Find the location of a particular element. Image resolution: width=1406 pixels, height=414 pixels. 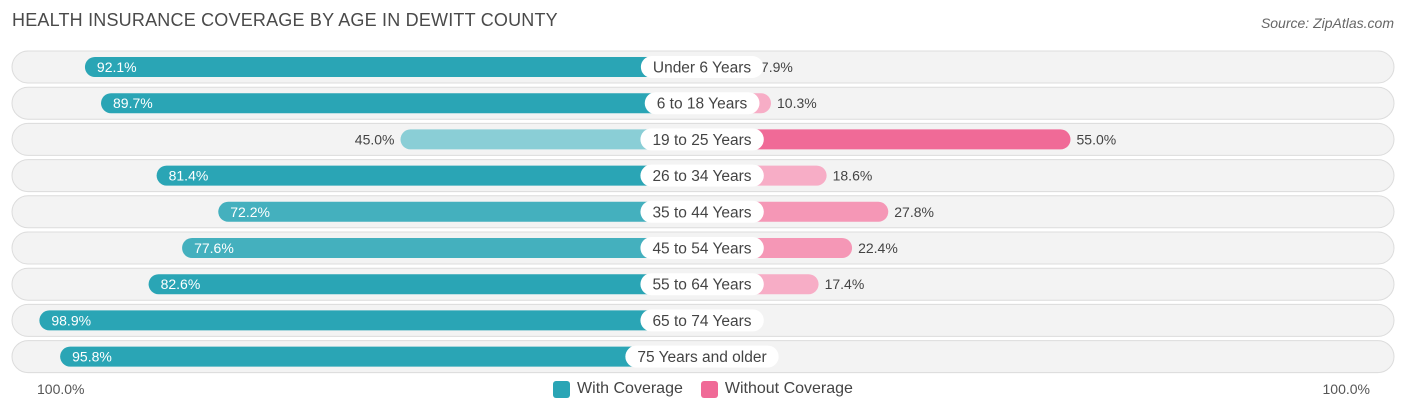

label-with-coverage: 89.7% is located at coordinates (133, 103).